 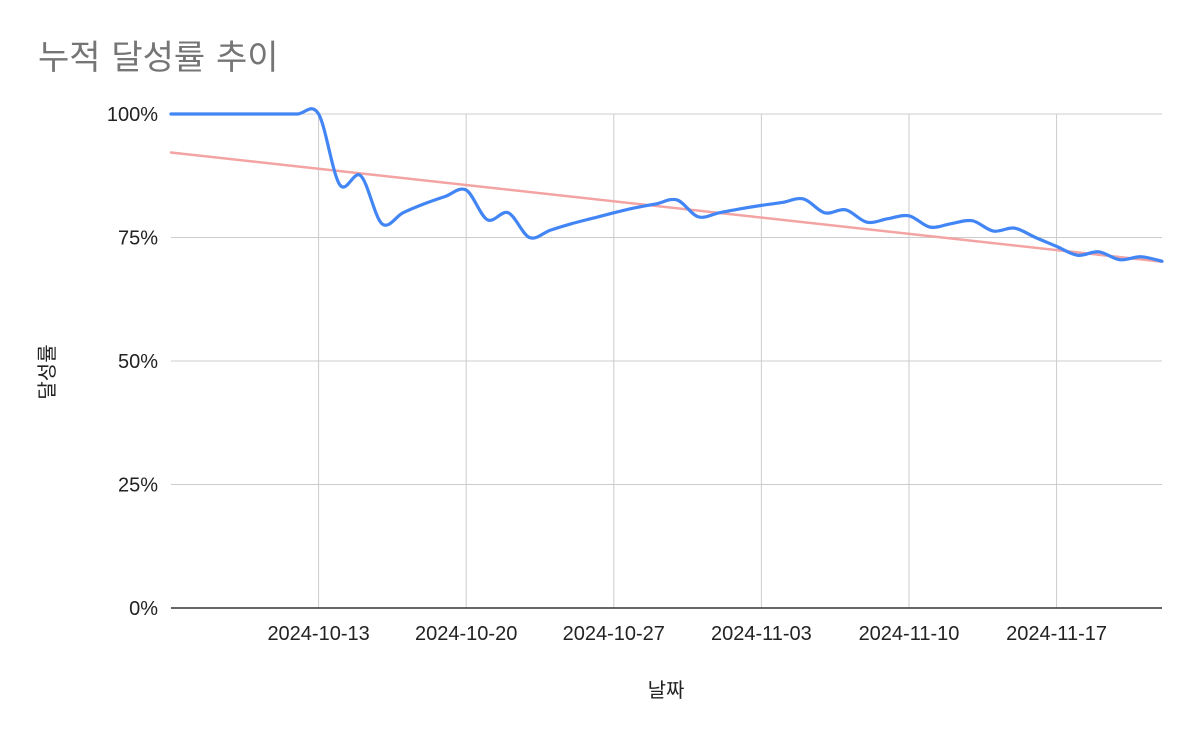 What do you see at coordinates (47, 371) in the screenshot?
I see `y-axis-label: 달성률` at bounding box center [47, 371].